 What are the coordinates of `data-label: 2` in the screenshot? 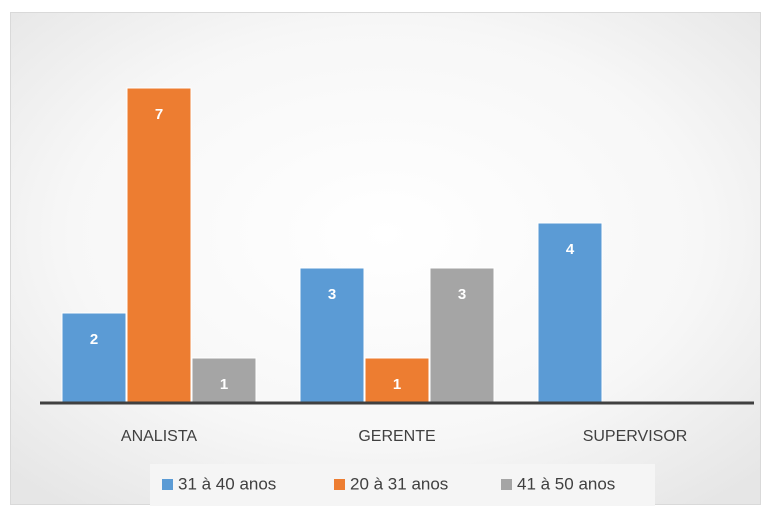 It's located at (94, 339).